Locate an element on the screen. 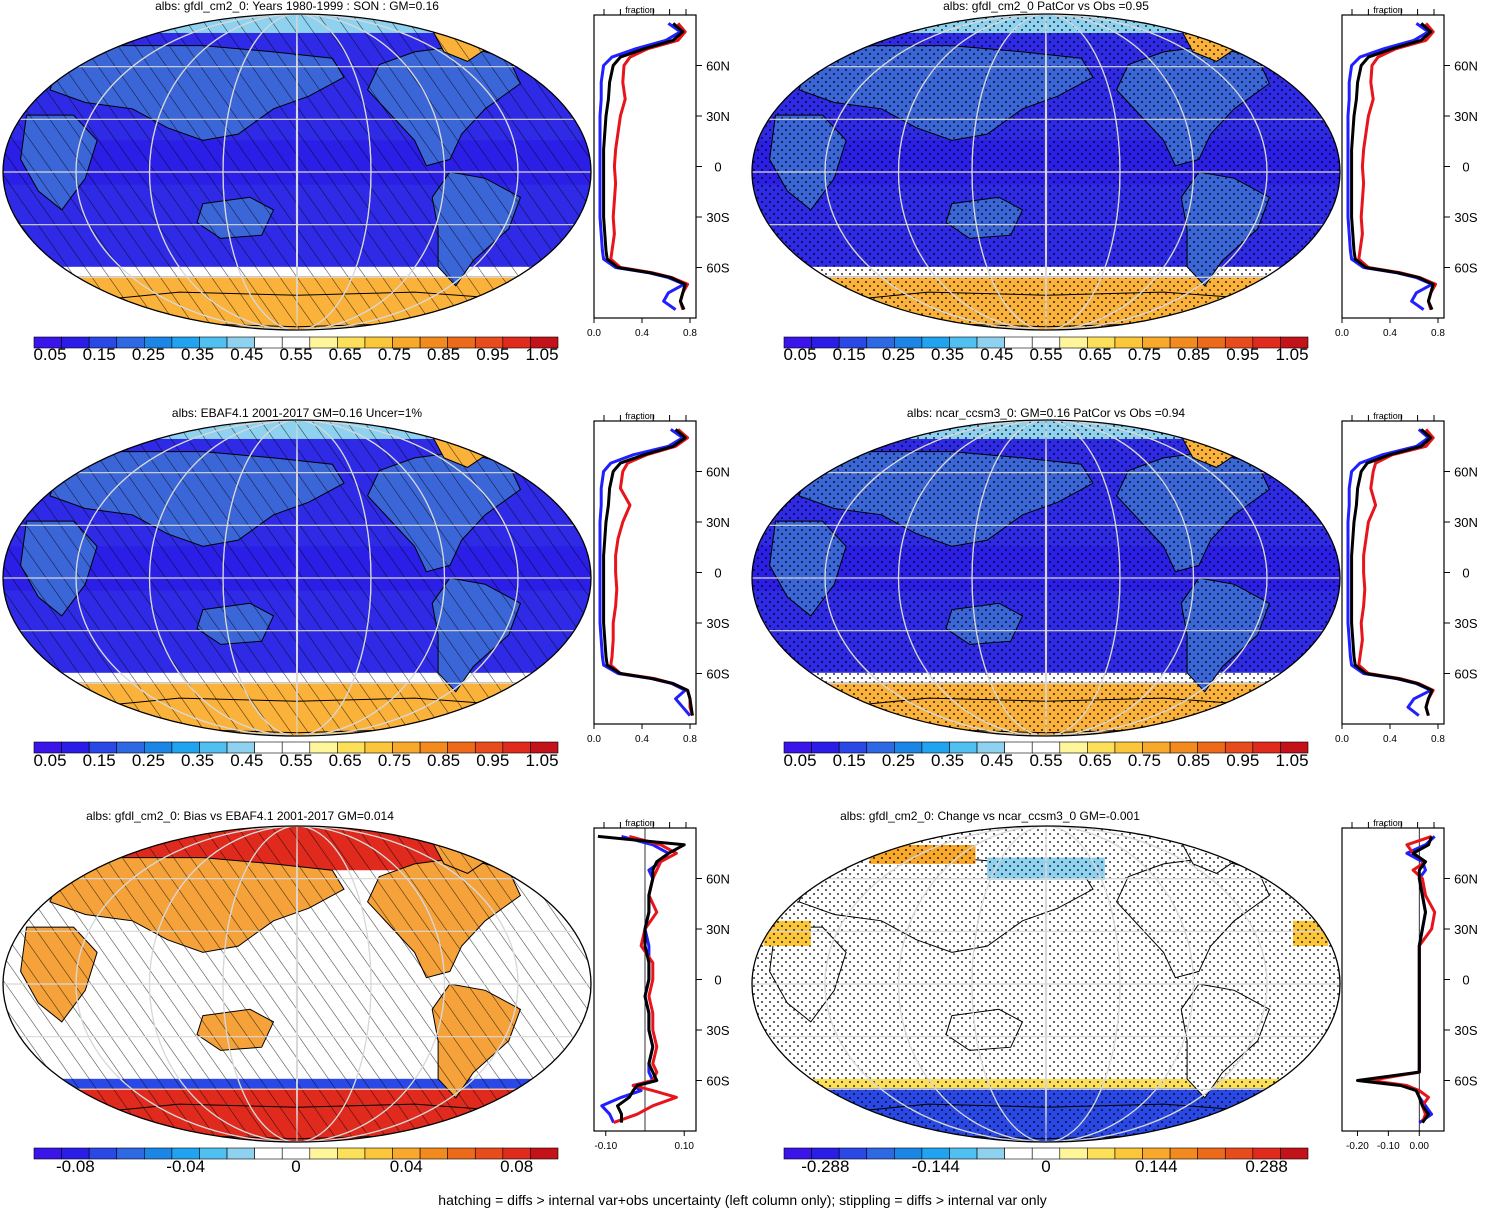  profile-x-tick-label: 0.00 is located at coordinates (1420, 1146).